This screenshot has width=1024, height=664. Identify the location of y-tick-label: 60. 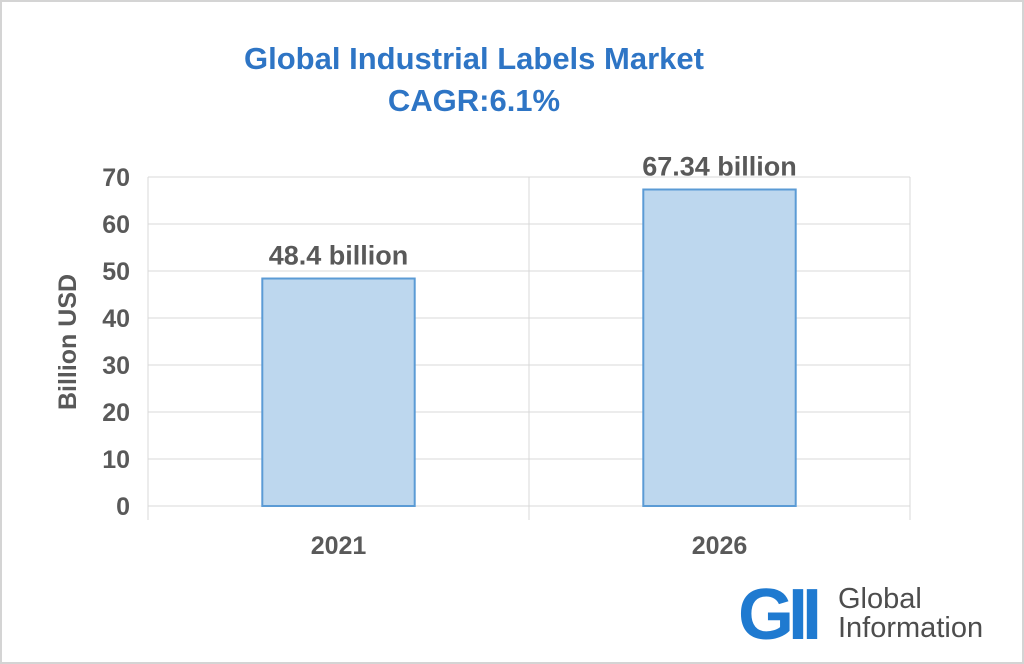
(116, 225).